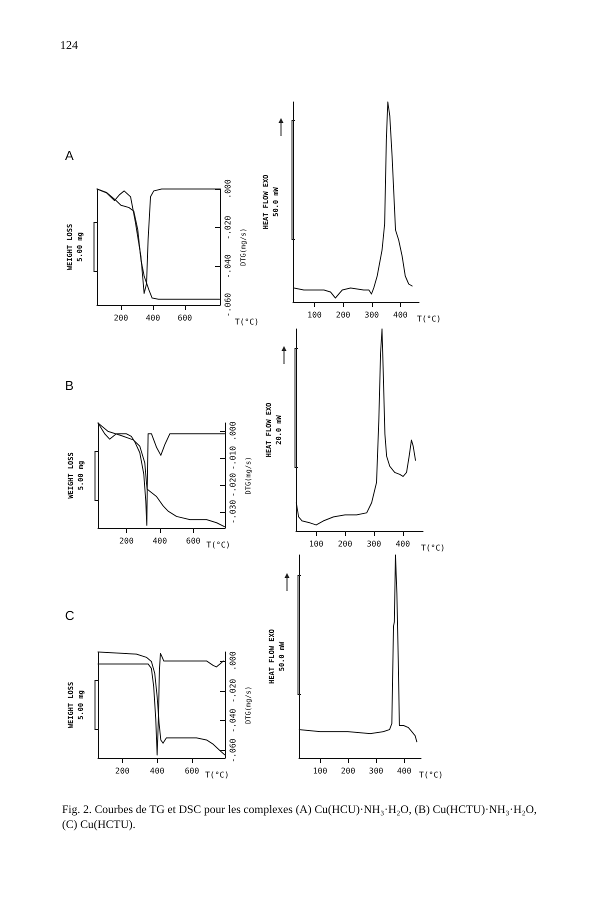  What do you see at coordinates (233, 458) in the screenshot?
I see `y2-tick-label: -.010` at bounding box center [233, 458].